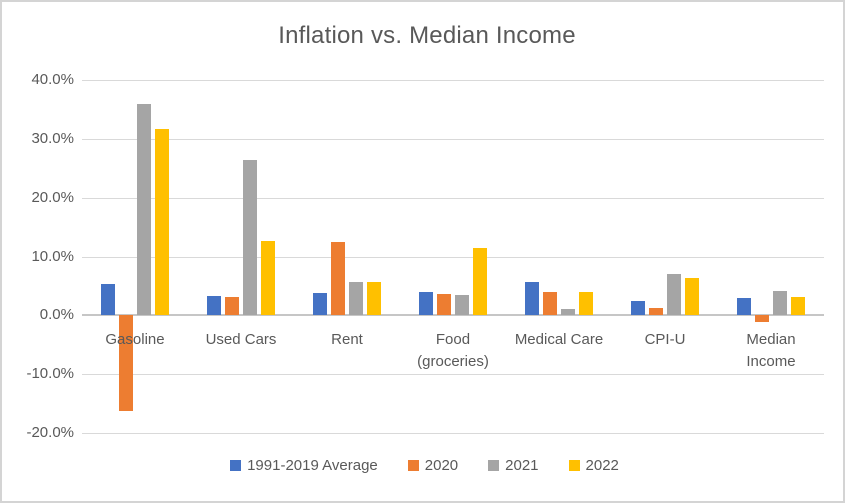 The image size is (845, 503). I want to click on category-label: Food (groceries), so click(453, 351).